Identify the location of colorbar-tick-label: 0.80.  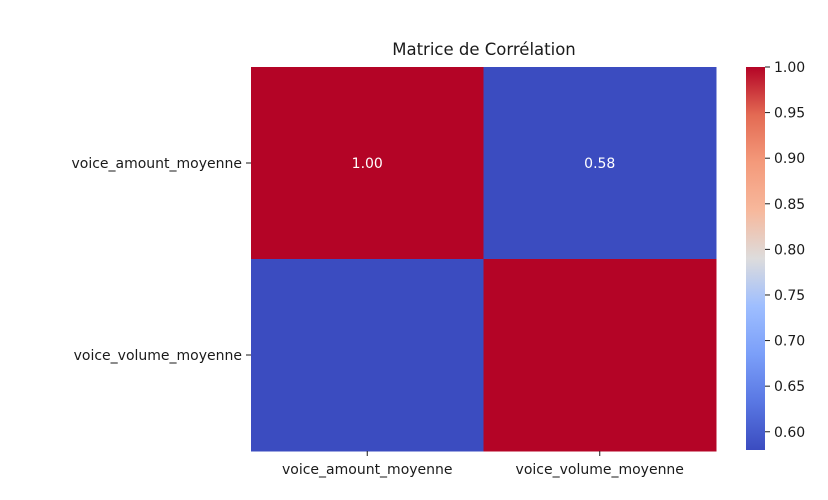
(789, 250).